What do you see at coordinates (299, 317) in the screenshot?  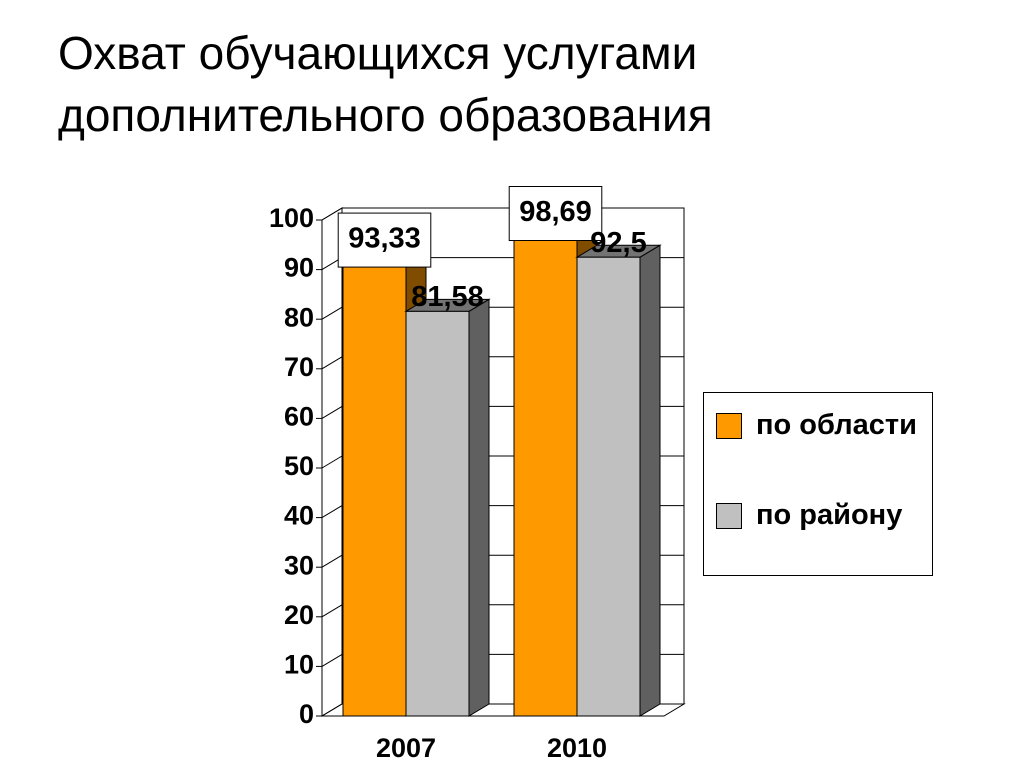 I see `y-tick-label: 80` at bounding box center [299, 317].